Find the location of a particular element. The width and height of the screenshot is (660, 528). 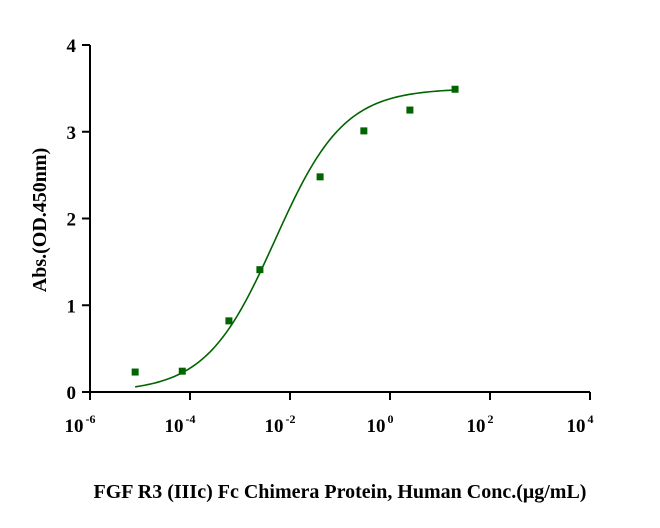

x-tick-label: 10 -2 is located at coordinates (280, 424).